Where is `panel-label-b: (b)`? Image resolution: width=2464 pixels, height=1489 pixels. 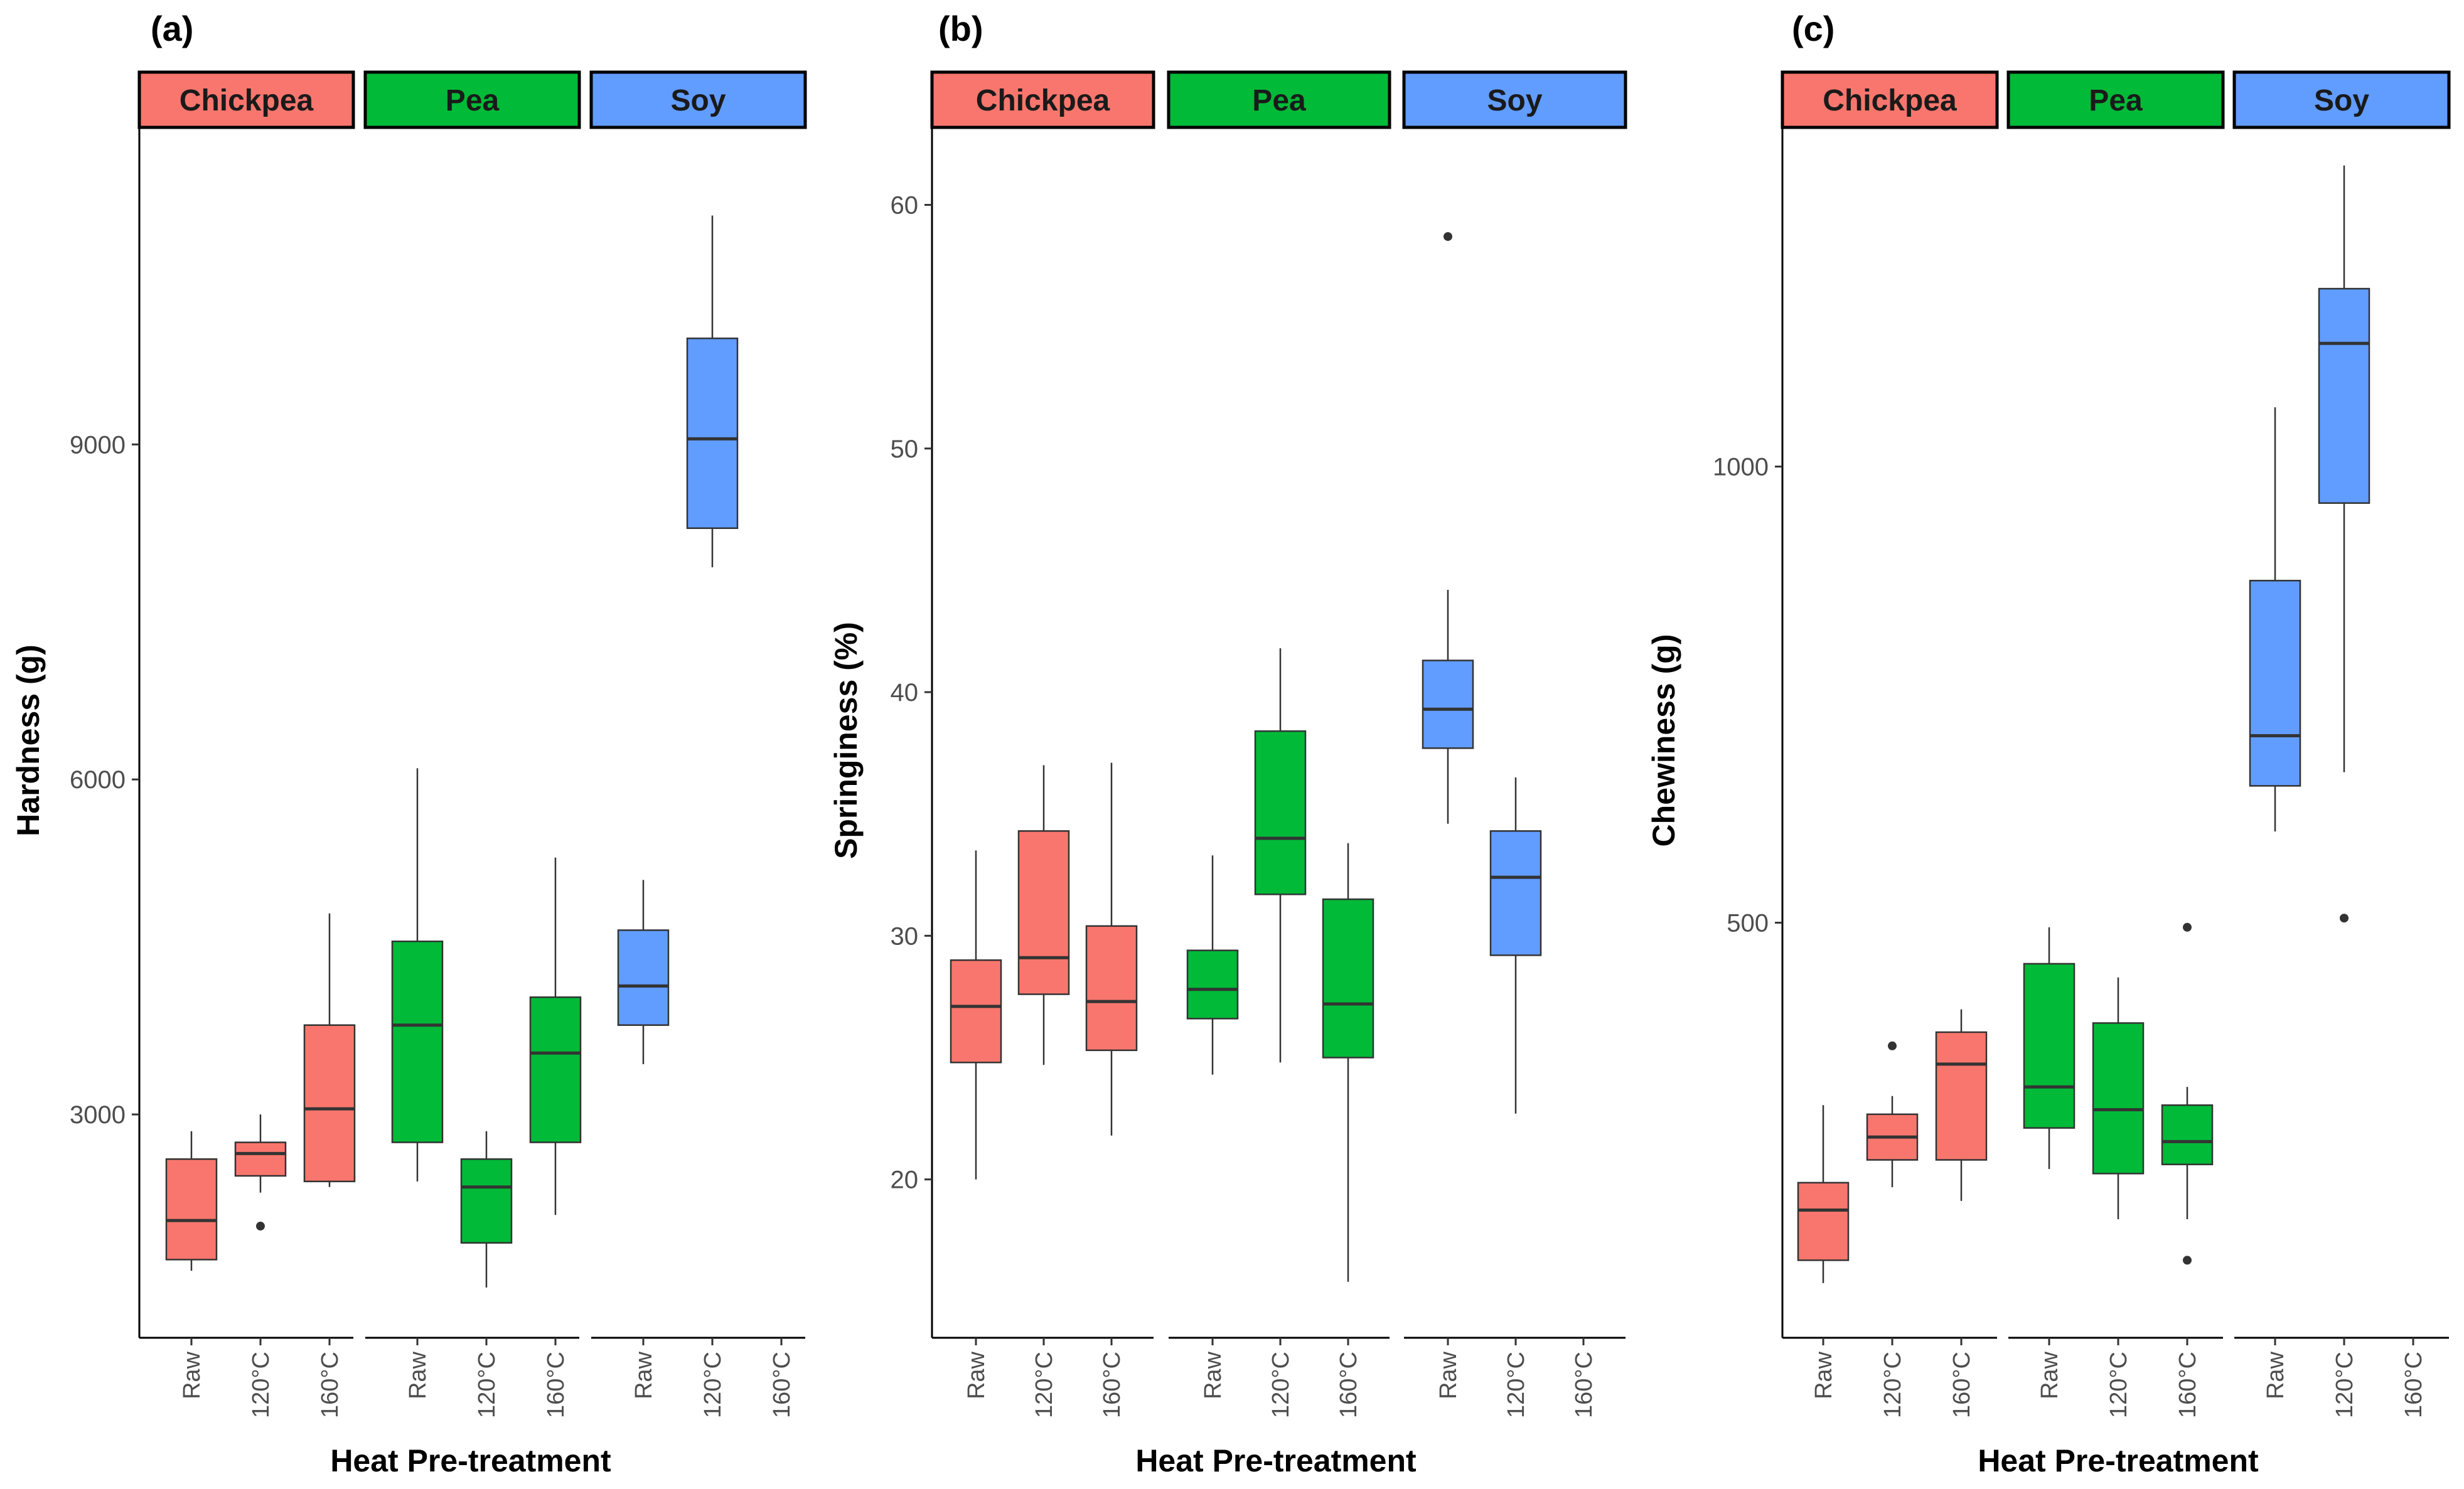 panel-label-b: (b) is located at coordinates (961, 28).